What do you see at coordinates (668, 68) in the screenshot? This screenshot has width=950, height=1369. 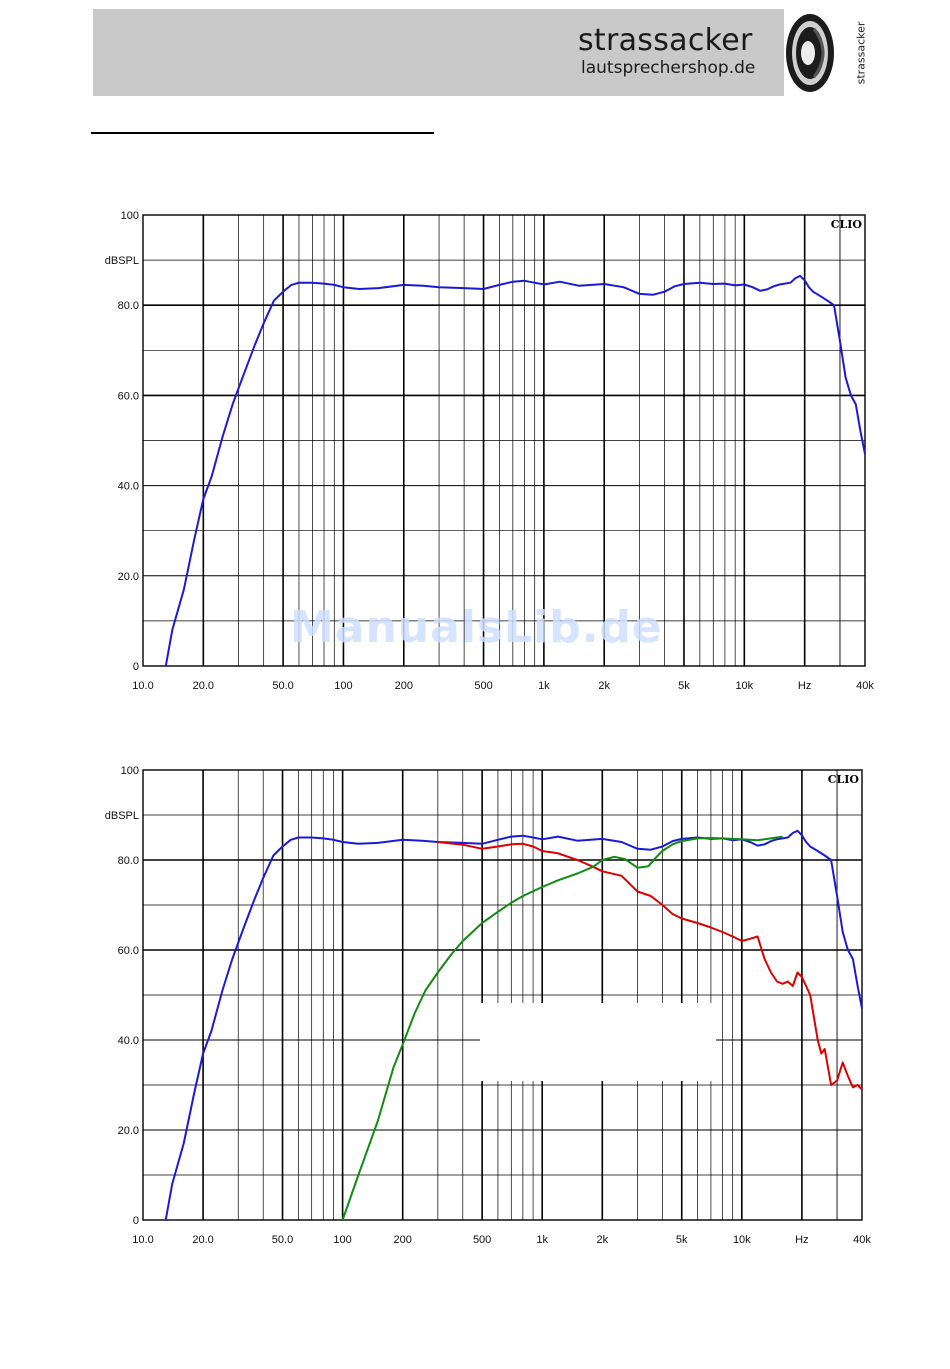 I see `shop-name: lautsprechershop.de` at bounding box center [668, 68].